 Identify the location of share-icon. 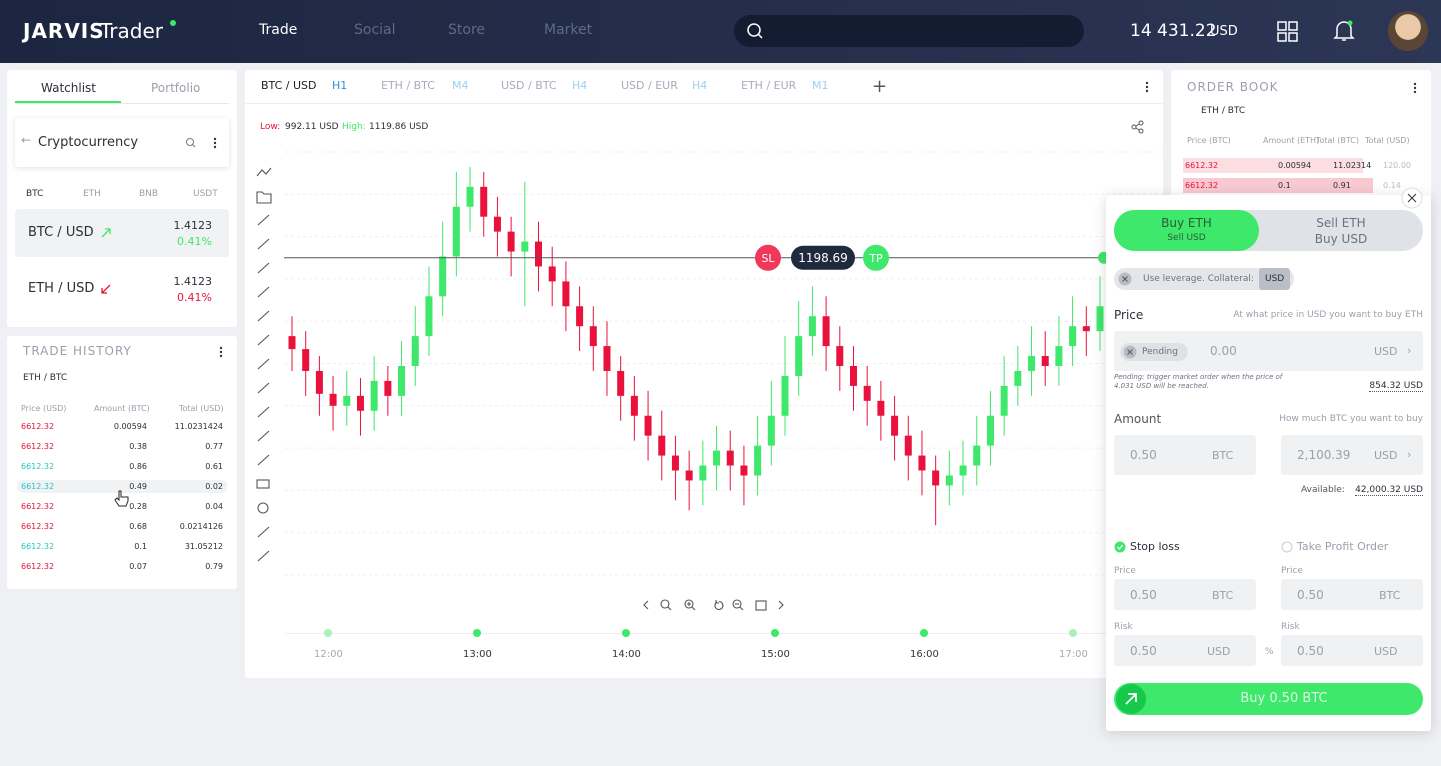
(1138, 127).